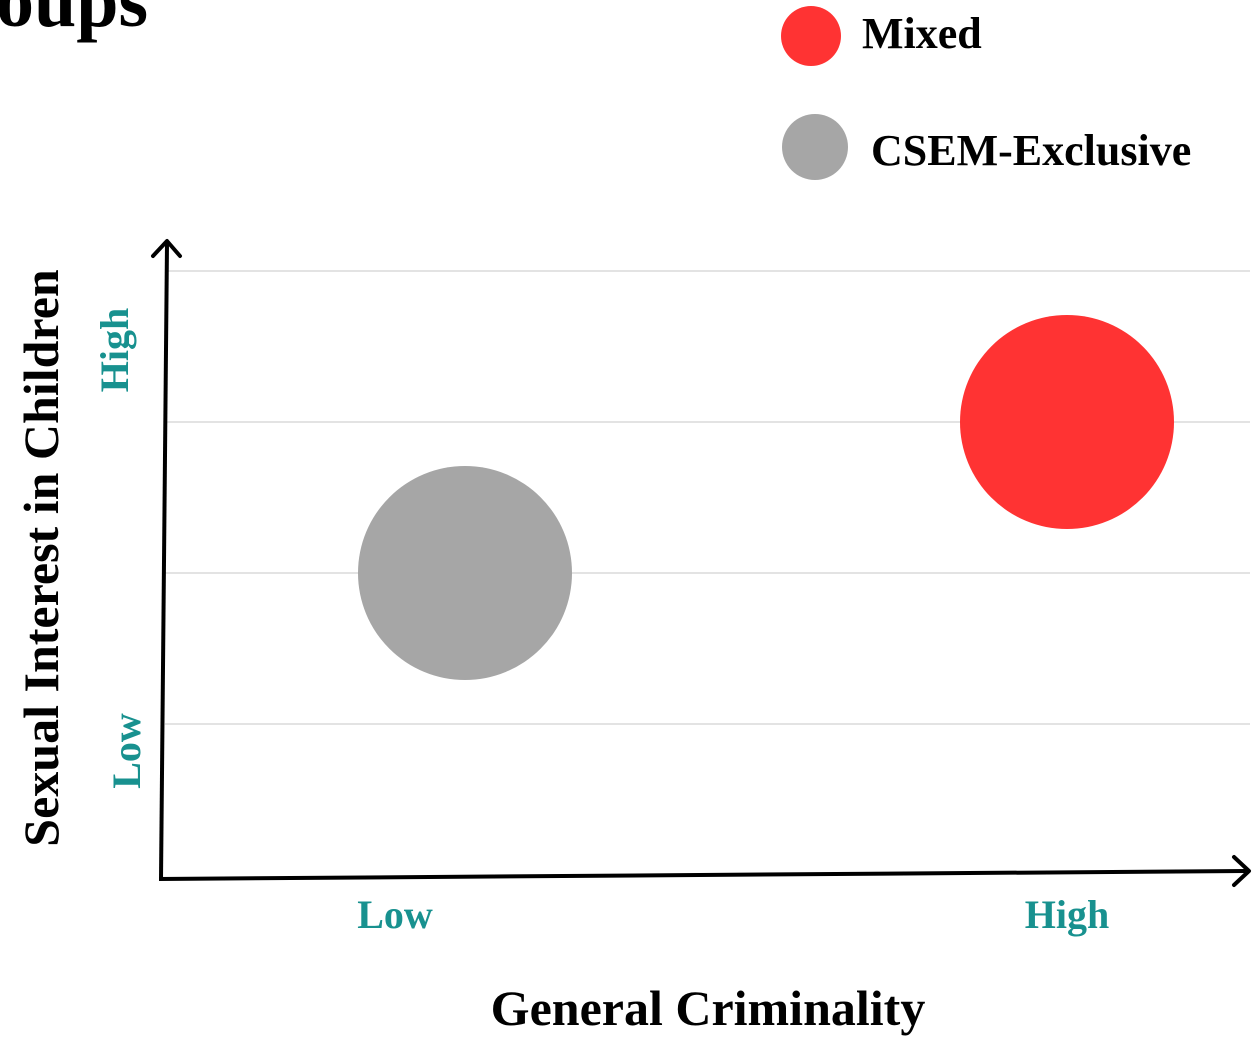  What do you see at coordinates (1067, 422) in the screenshot?
I see `data-point-mixed` at bounding box center [1067, 422].